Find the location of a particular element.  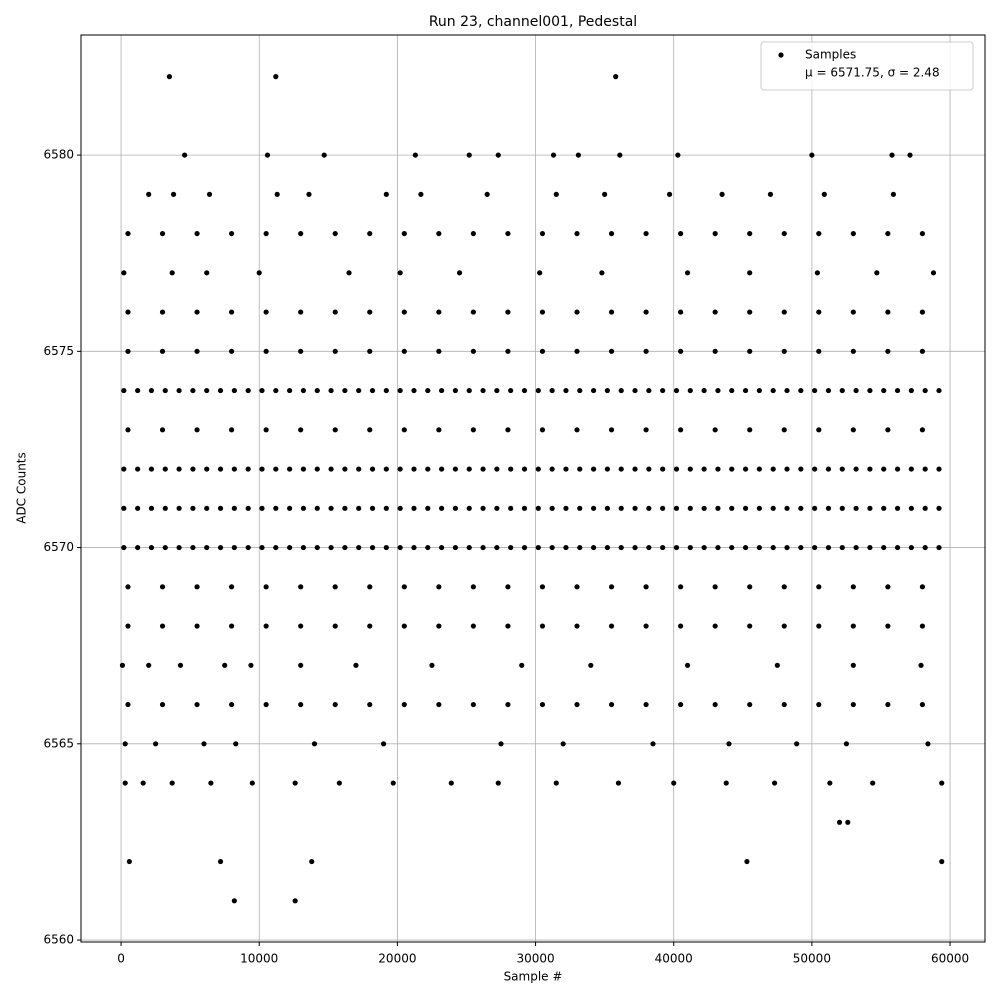

legend-note: μ = 6571.75, σ = 2.48 is located at coordinates (872, 73).